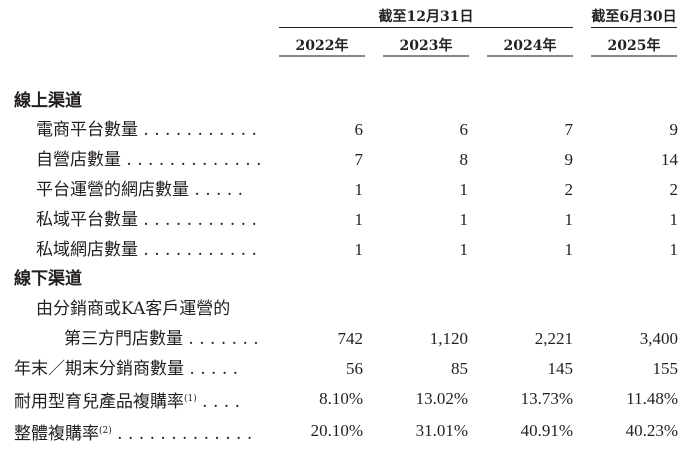  I want to click on row-label: 私域網店數量 . . . . . . . . . . ., so click(146, 250).